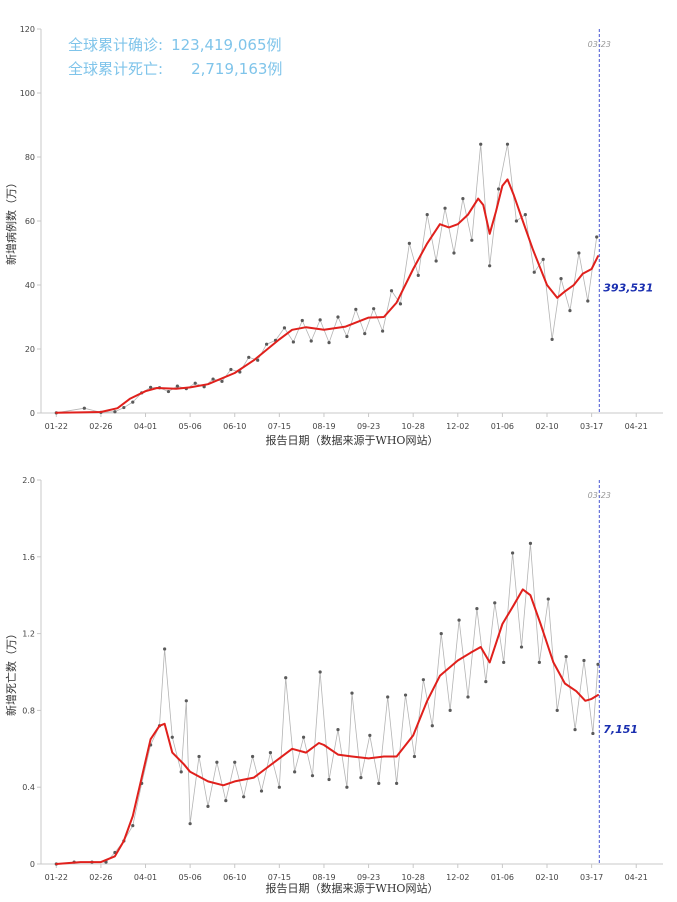  I want to click on cases-x-tick-label: 04-21, so click(636, 426).